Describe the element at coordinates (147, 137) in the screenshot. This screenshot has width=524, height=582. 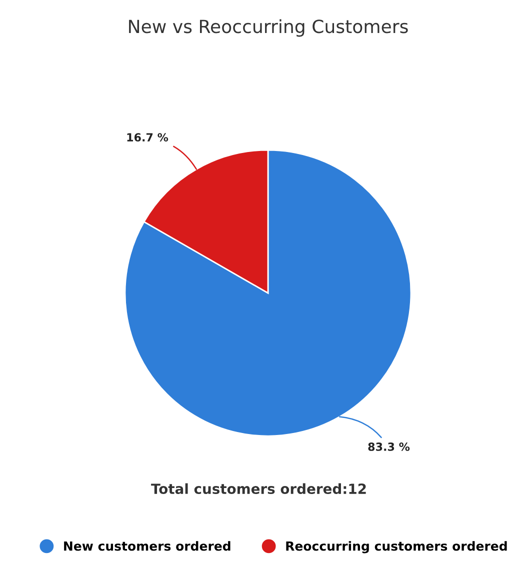
I see `data-label: 16.7 %` at that location.